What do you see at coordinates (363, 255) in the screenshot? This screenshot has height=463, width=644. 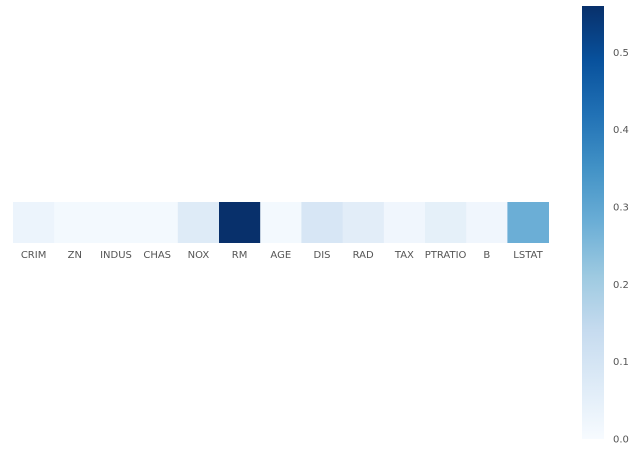 I see `x-tick-label: RAD` at bounding box center [363, 255].